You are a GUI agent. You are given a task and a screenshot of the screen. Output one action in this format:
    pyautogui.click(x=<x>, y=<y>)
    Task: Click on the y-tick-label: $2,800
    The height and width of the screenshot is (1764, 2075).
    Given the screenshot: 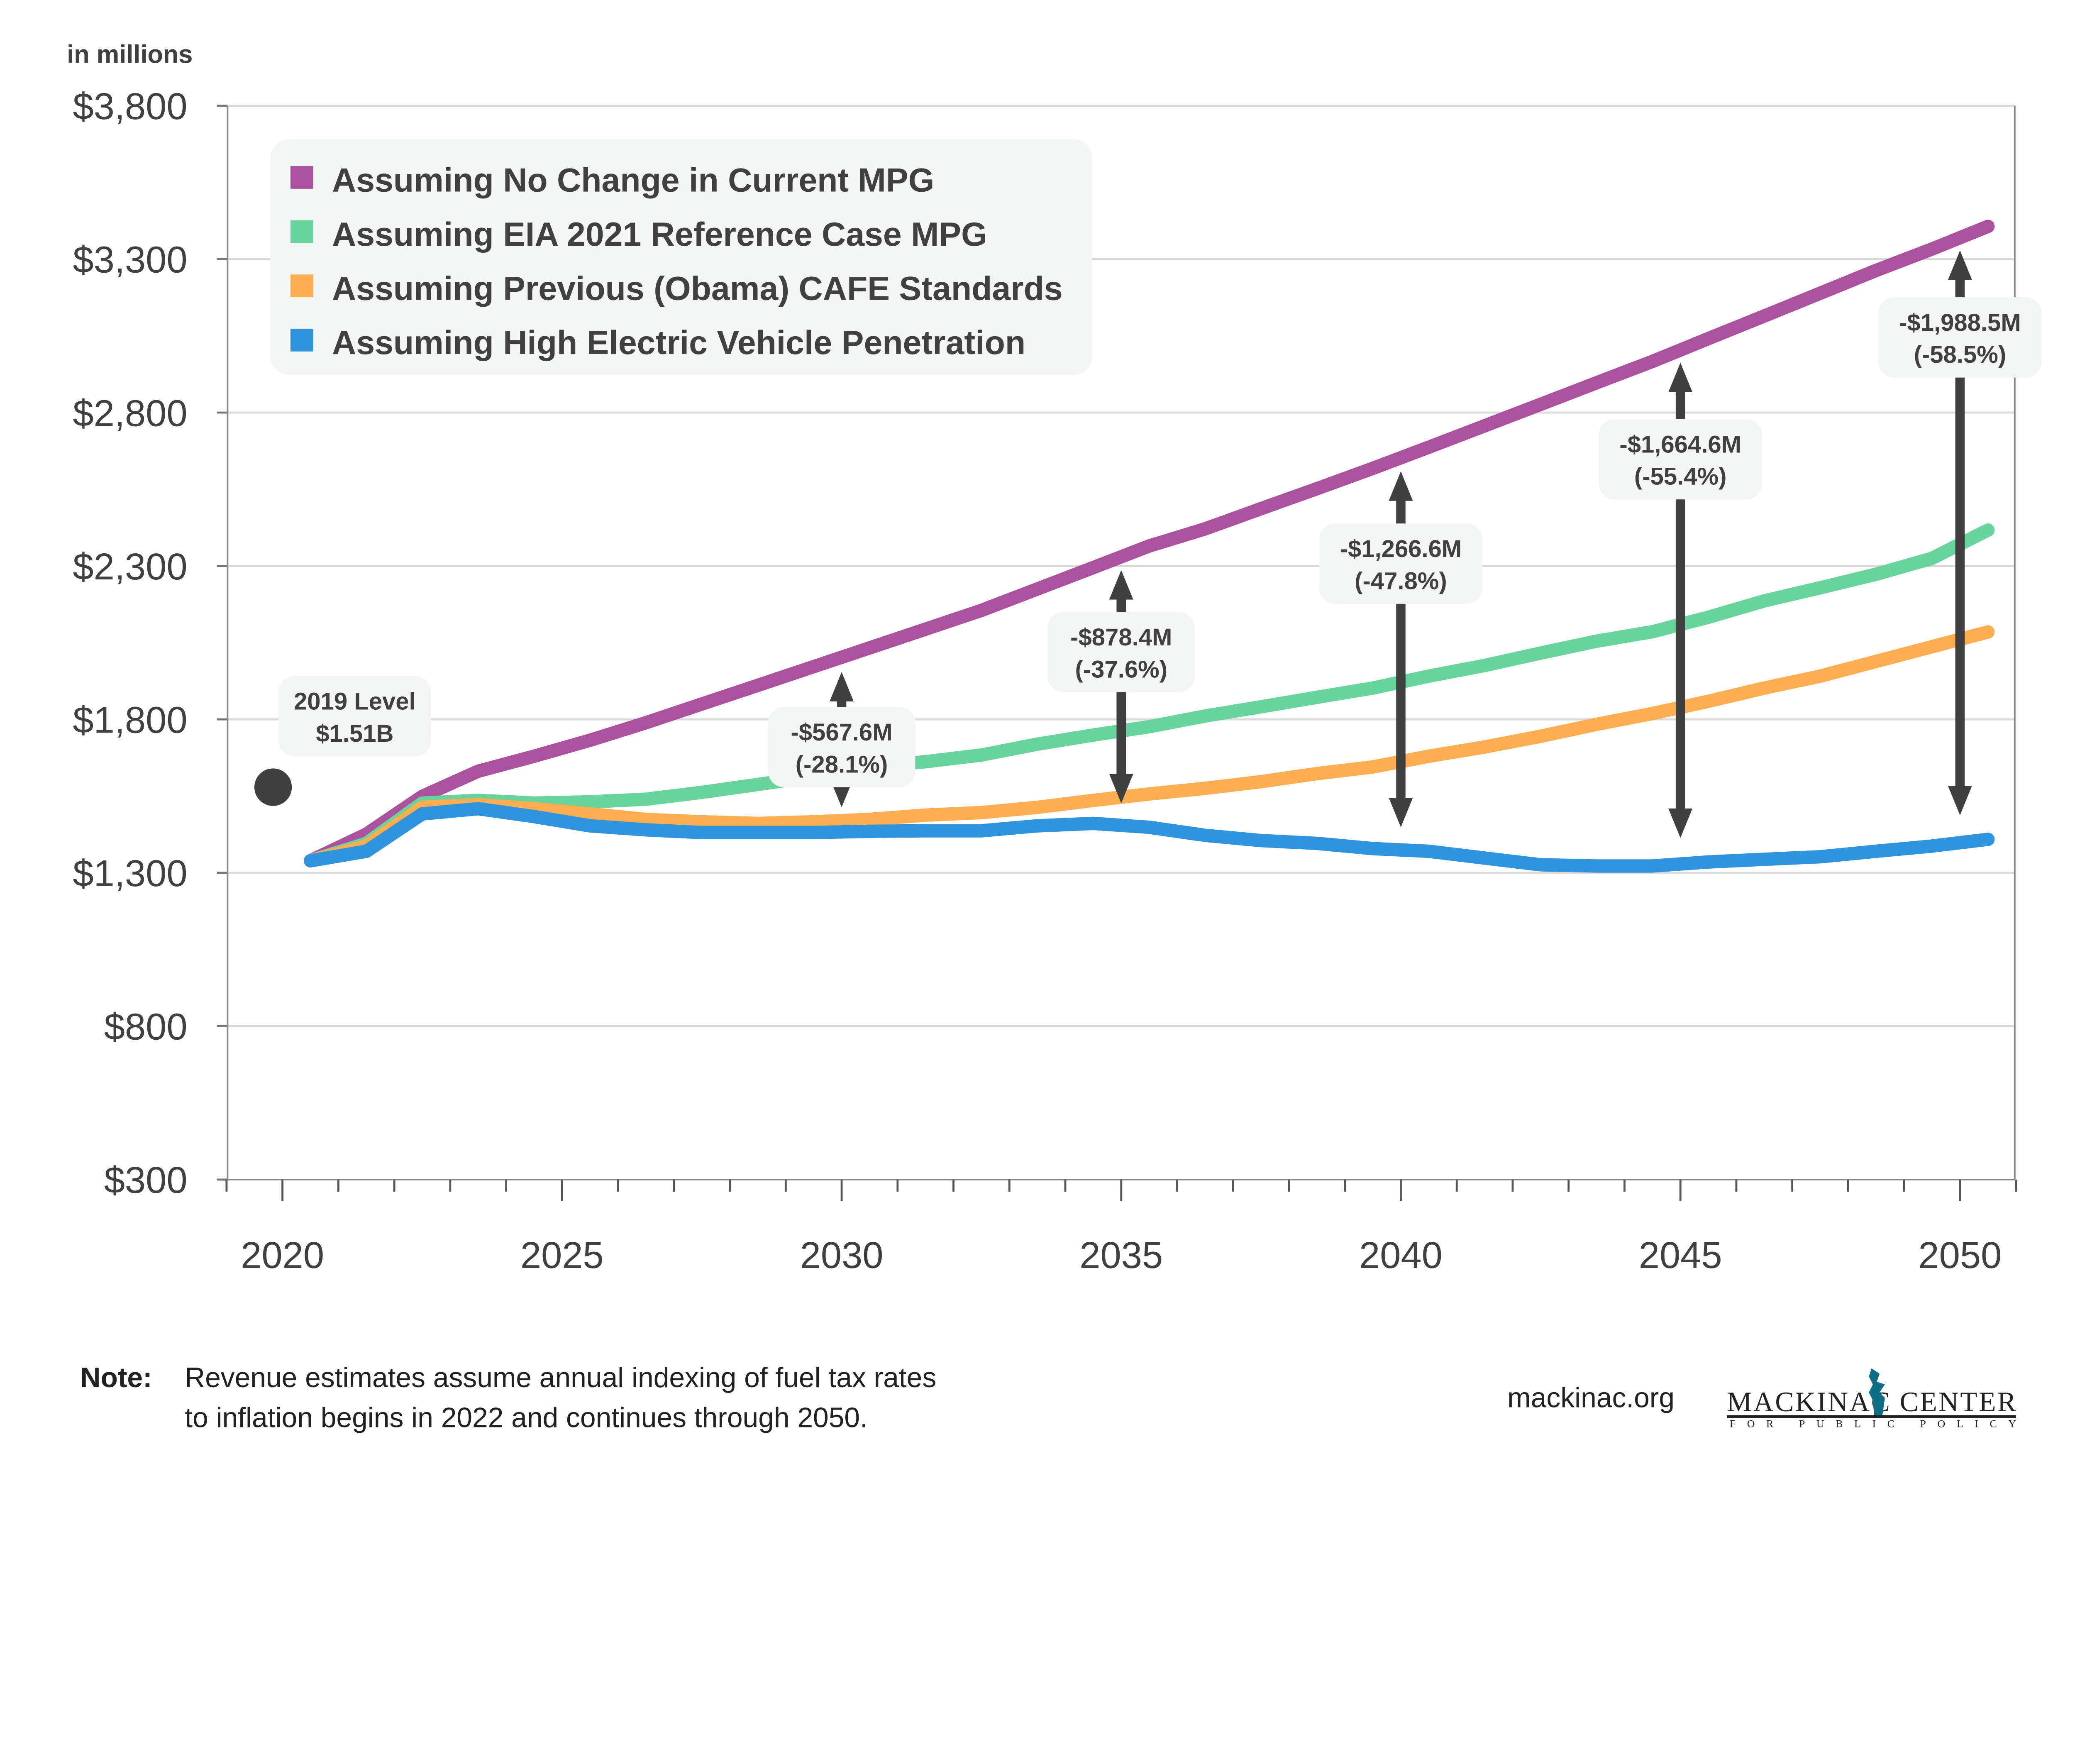 What is the action you would take?
    pyautogui.click(x=130, y=413)
    